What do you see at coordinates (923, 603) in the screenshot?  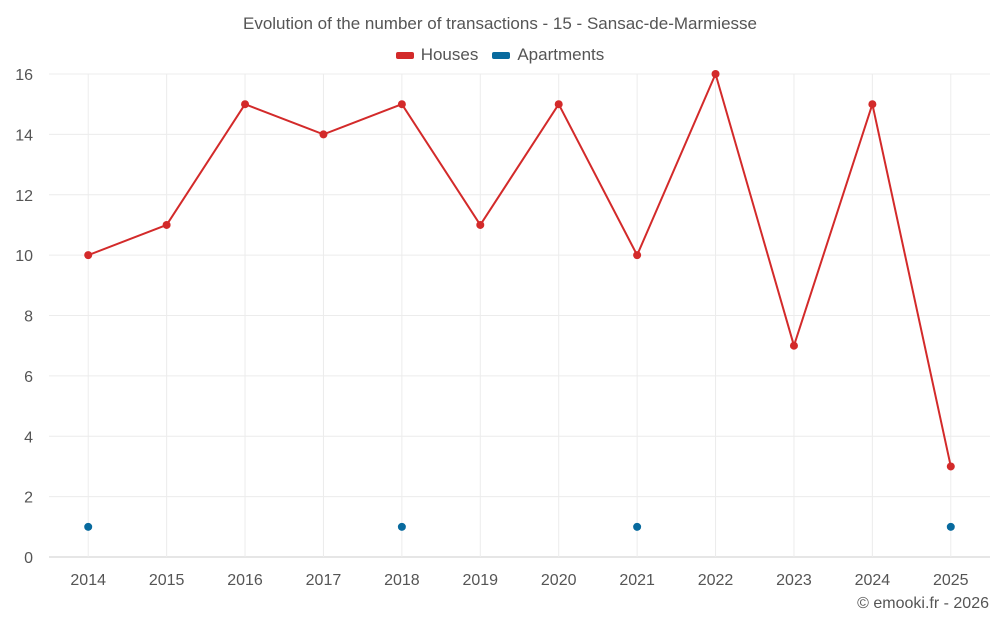 I see `credit-text: © emooki.fr - 2026` at bounding box center [923, 603].